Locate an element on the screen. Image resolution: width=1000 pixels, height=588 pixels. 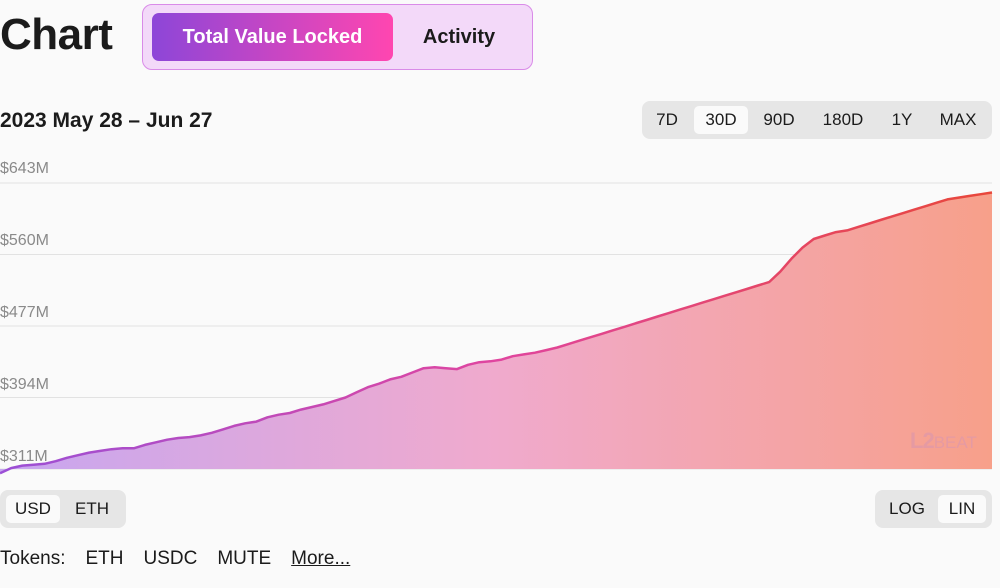
range-7d-button: 7D is located at coordinates (667, 120).